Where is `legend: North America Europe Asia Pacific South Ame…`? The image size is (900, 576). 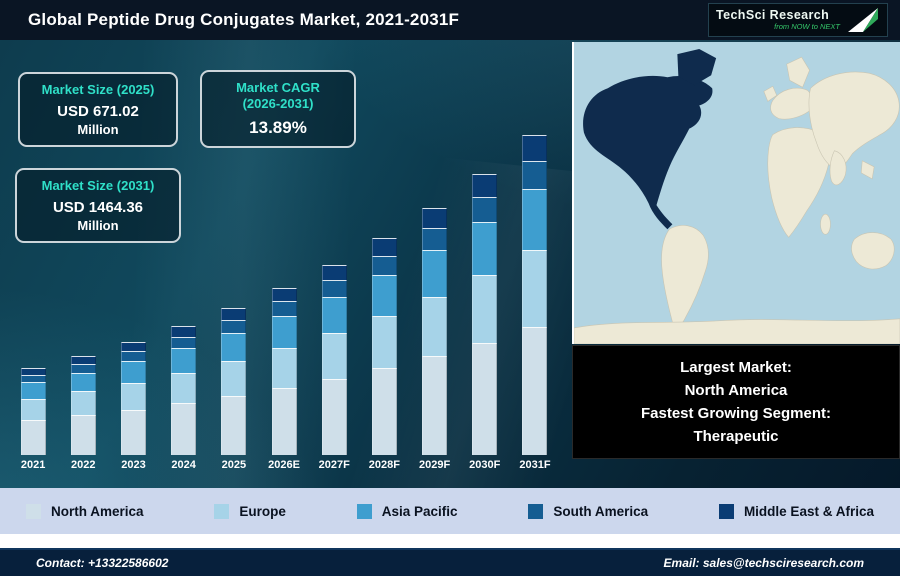
legend: North America Europe Asia Pacific South Ame… is located at coordinates (450, 511).